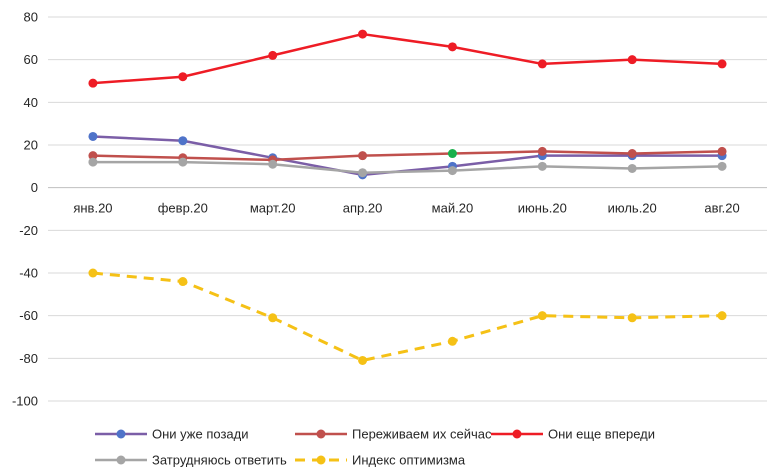 The image size is (777, 471). What do you see at coordinates (31, 17) in the screenshot?
I see `y-tick-label: 80` at bounding box center [31, 17].